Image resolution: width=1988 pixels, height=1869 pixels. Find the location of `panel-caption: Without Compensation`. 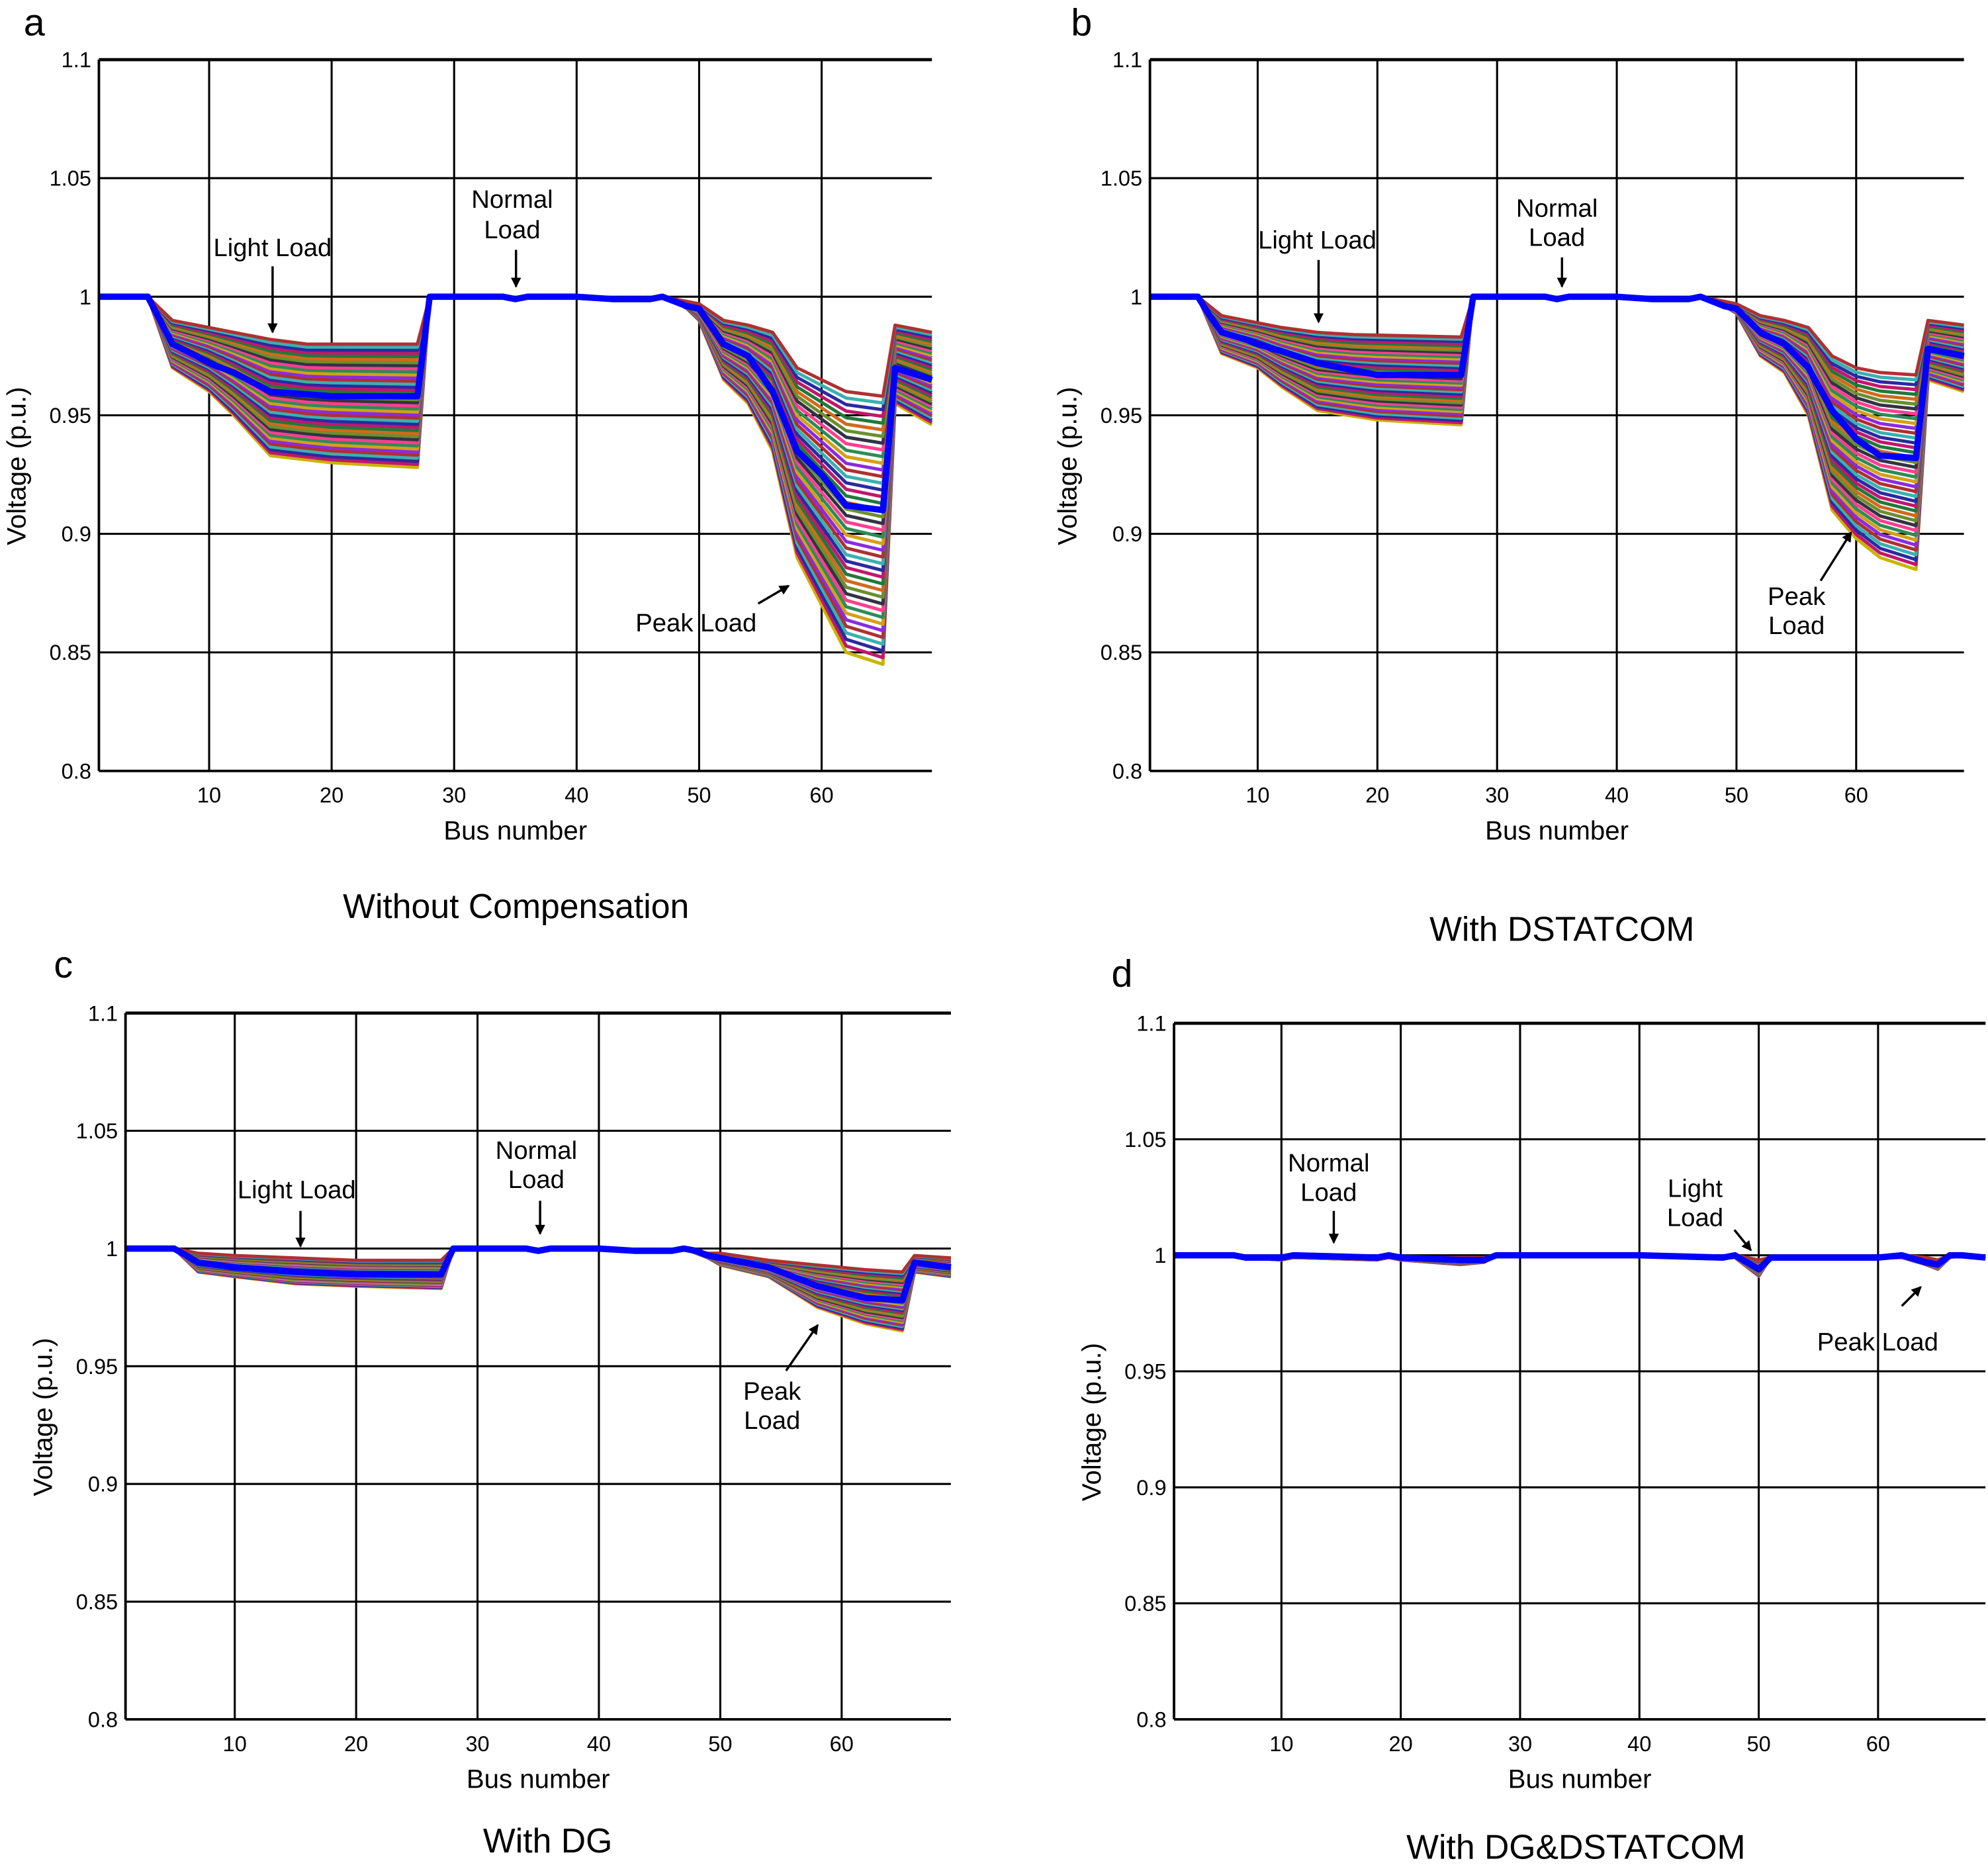

panel-caption: Without Compensation is located at coordinates (516, 906).